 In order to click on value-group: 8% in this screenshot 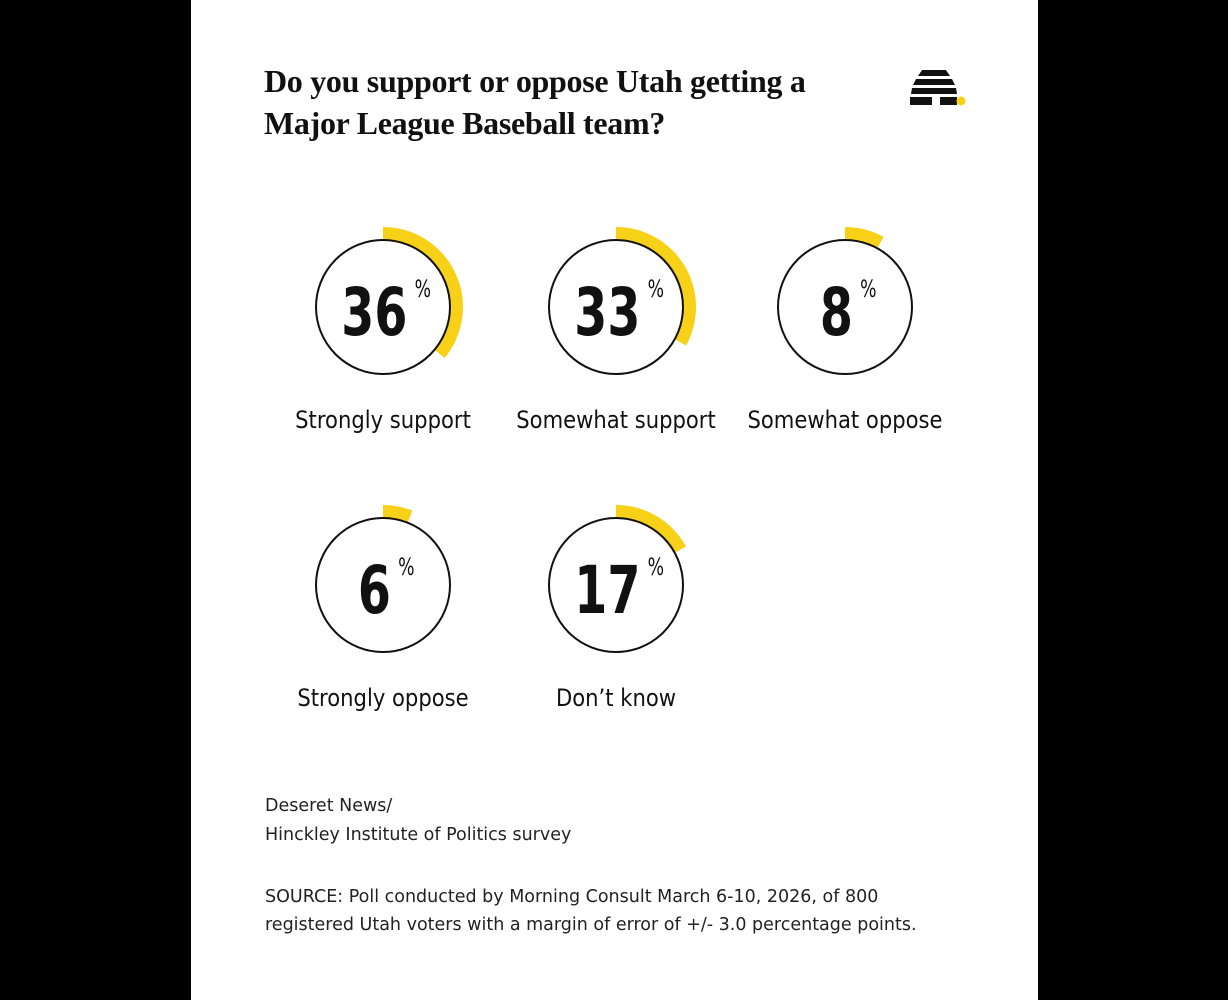, I will do `click(848, 312)`.